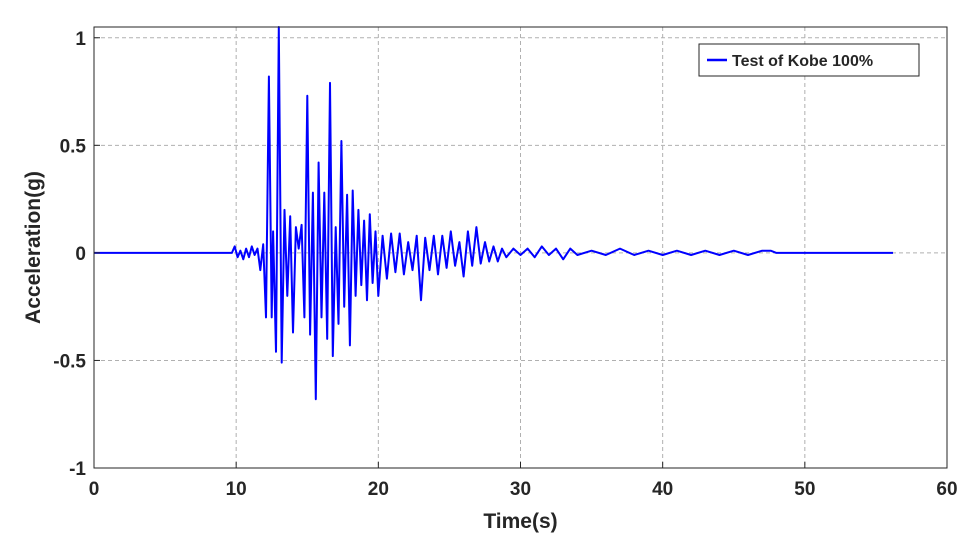 The width and height of the screenshot is (979, 551). Describe the element at coordinates (80, 254) in the screenshot. I see `y-tick-label: 0` at that location.